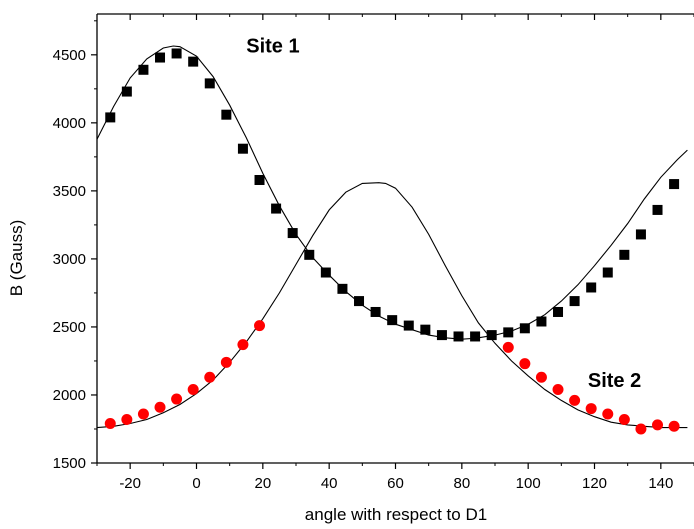  I want to click on y-tick-label: 1500, so click(69, 463).